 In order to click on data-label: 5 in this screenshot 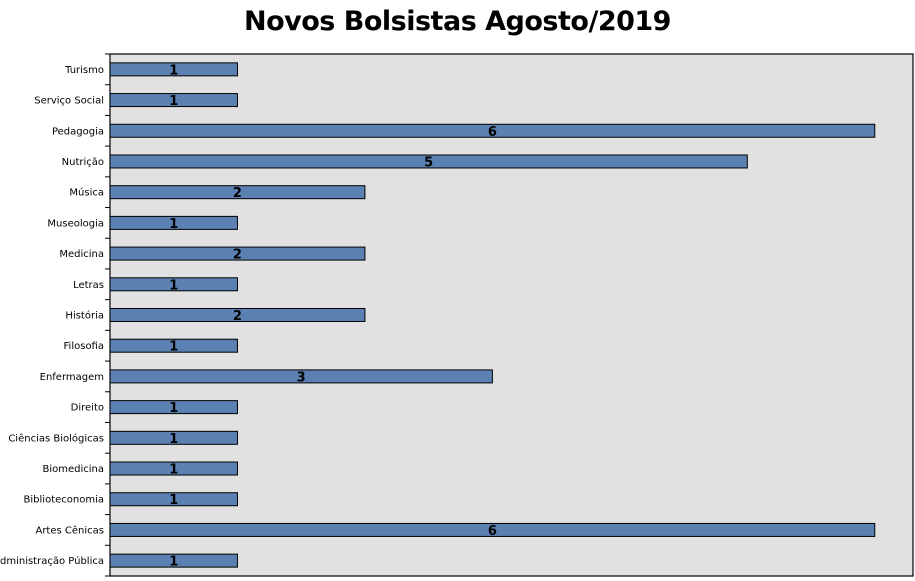, I will do `click(428, 162)`.